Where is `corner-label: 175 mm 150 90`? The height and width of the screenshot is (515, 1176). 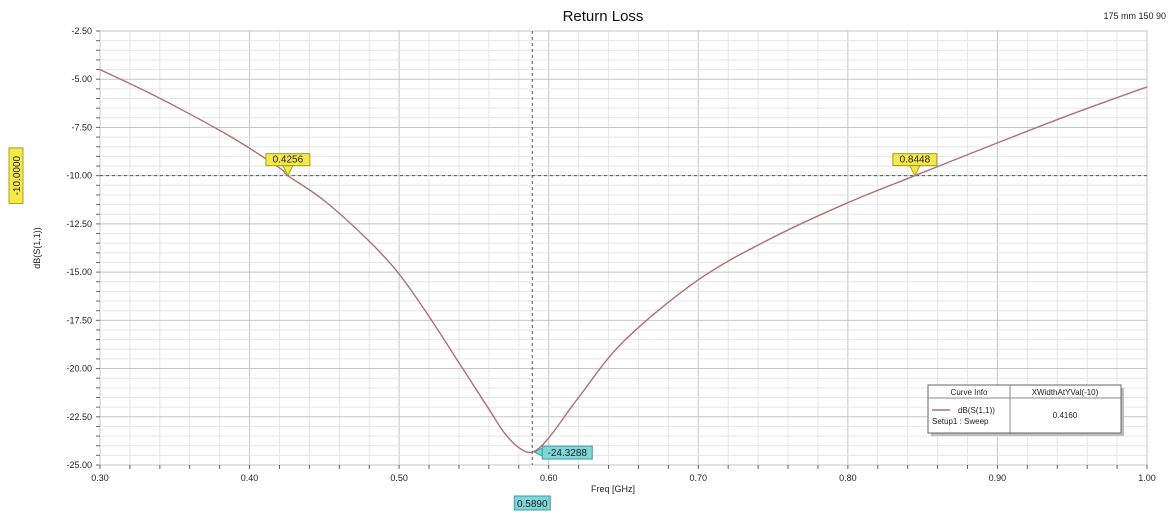
corner-label: 175 mm 150 90 is located at coordinates (1134, 16).